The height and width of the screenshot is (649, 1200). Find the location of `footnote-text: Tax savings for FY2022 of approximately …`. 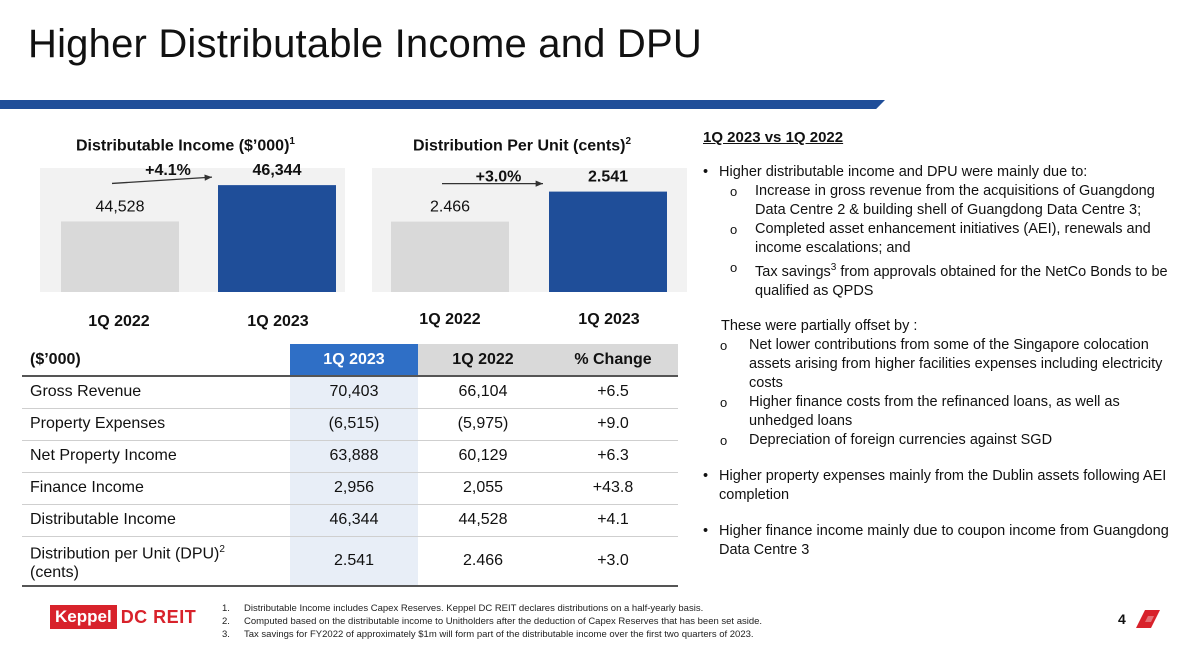

footnote-text: Tax savings for FY2022 of approximately … is located at coordinates (499, 634).